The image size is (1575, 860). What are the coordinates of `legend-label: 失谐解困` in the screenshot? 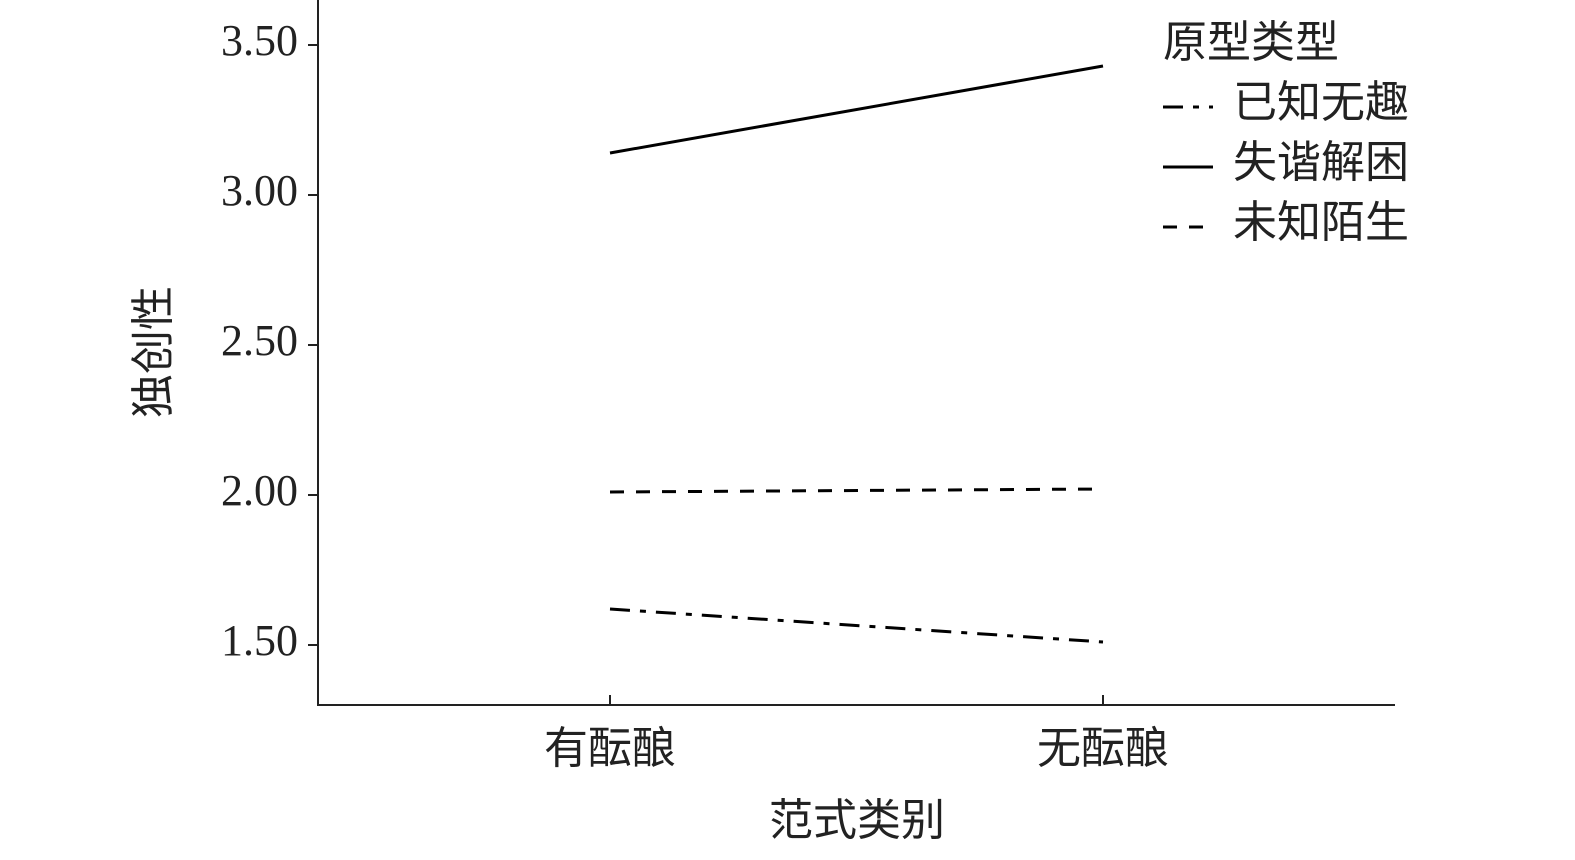 It's located at (1321, 162).